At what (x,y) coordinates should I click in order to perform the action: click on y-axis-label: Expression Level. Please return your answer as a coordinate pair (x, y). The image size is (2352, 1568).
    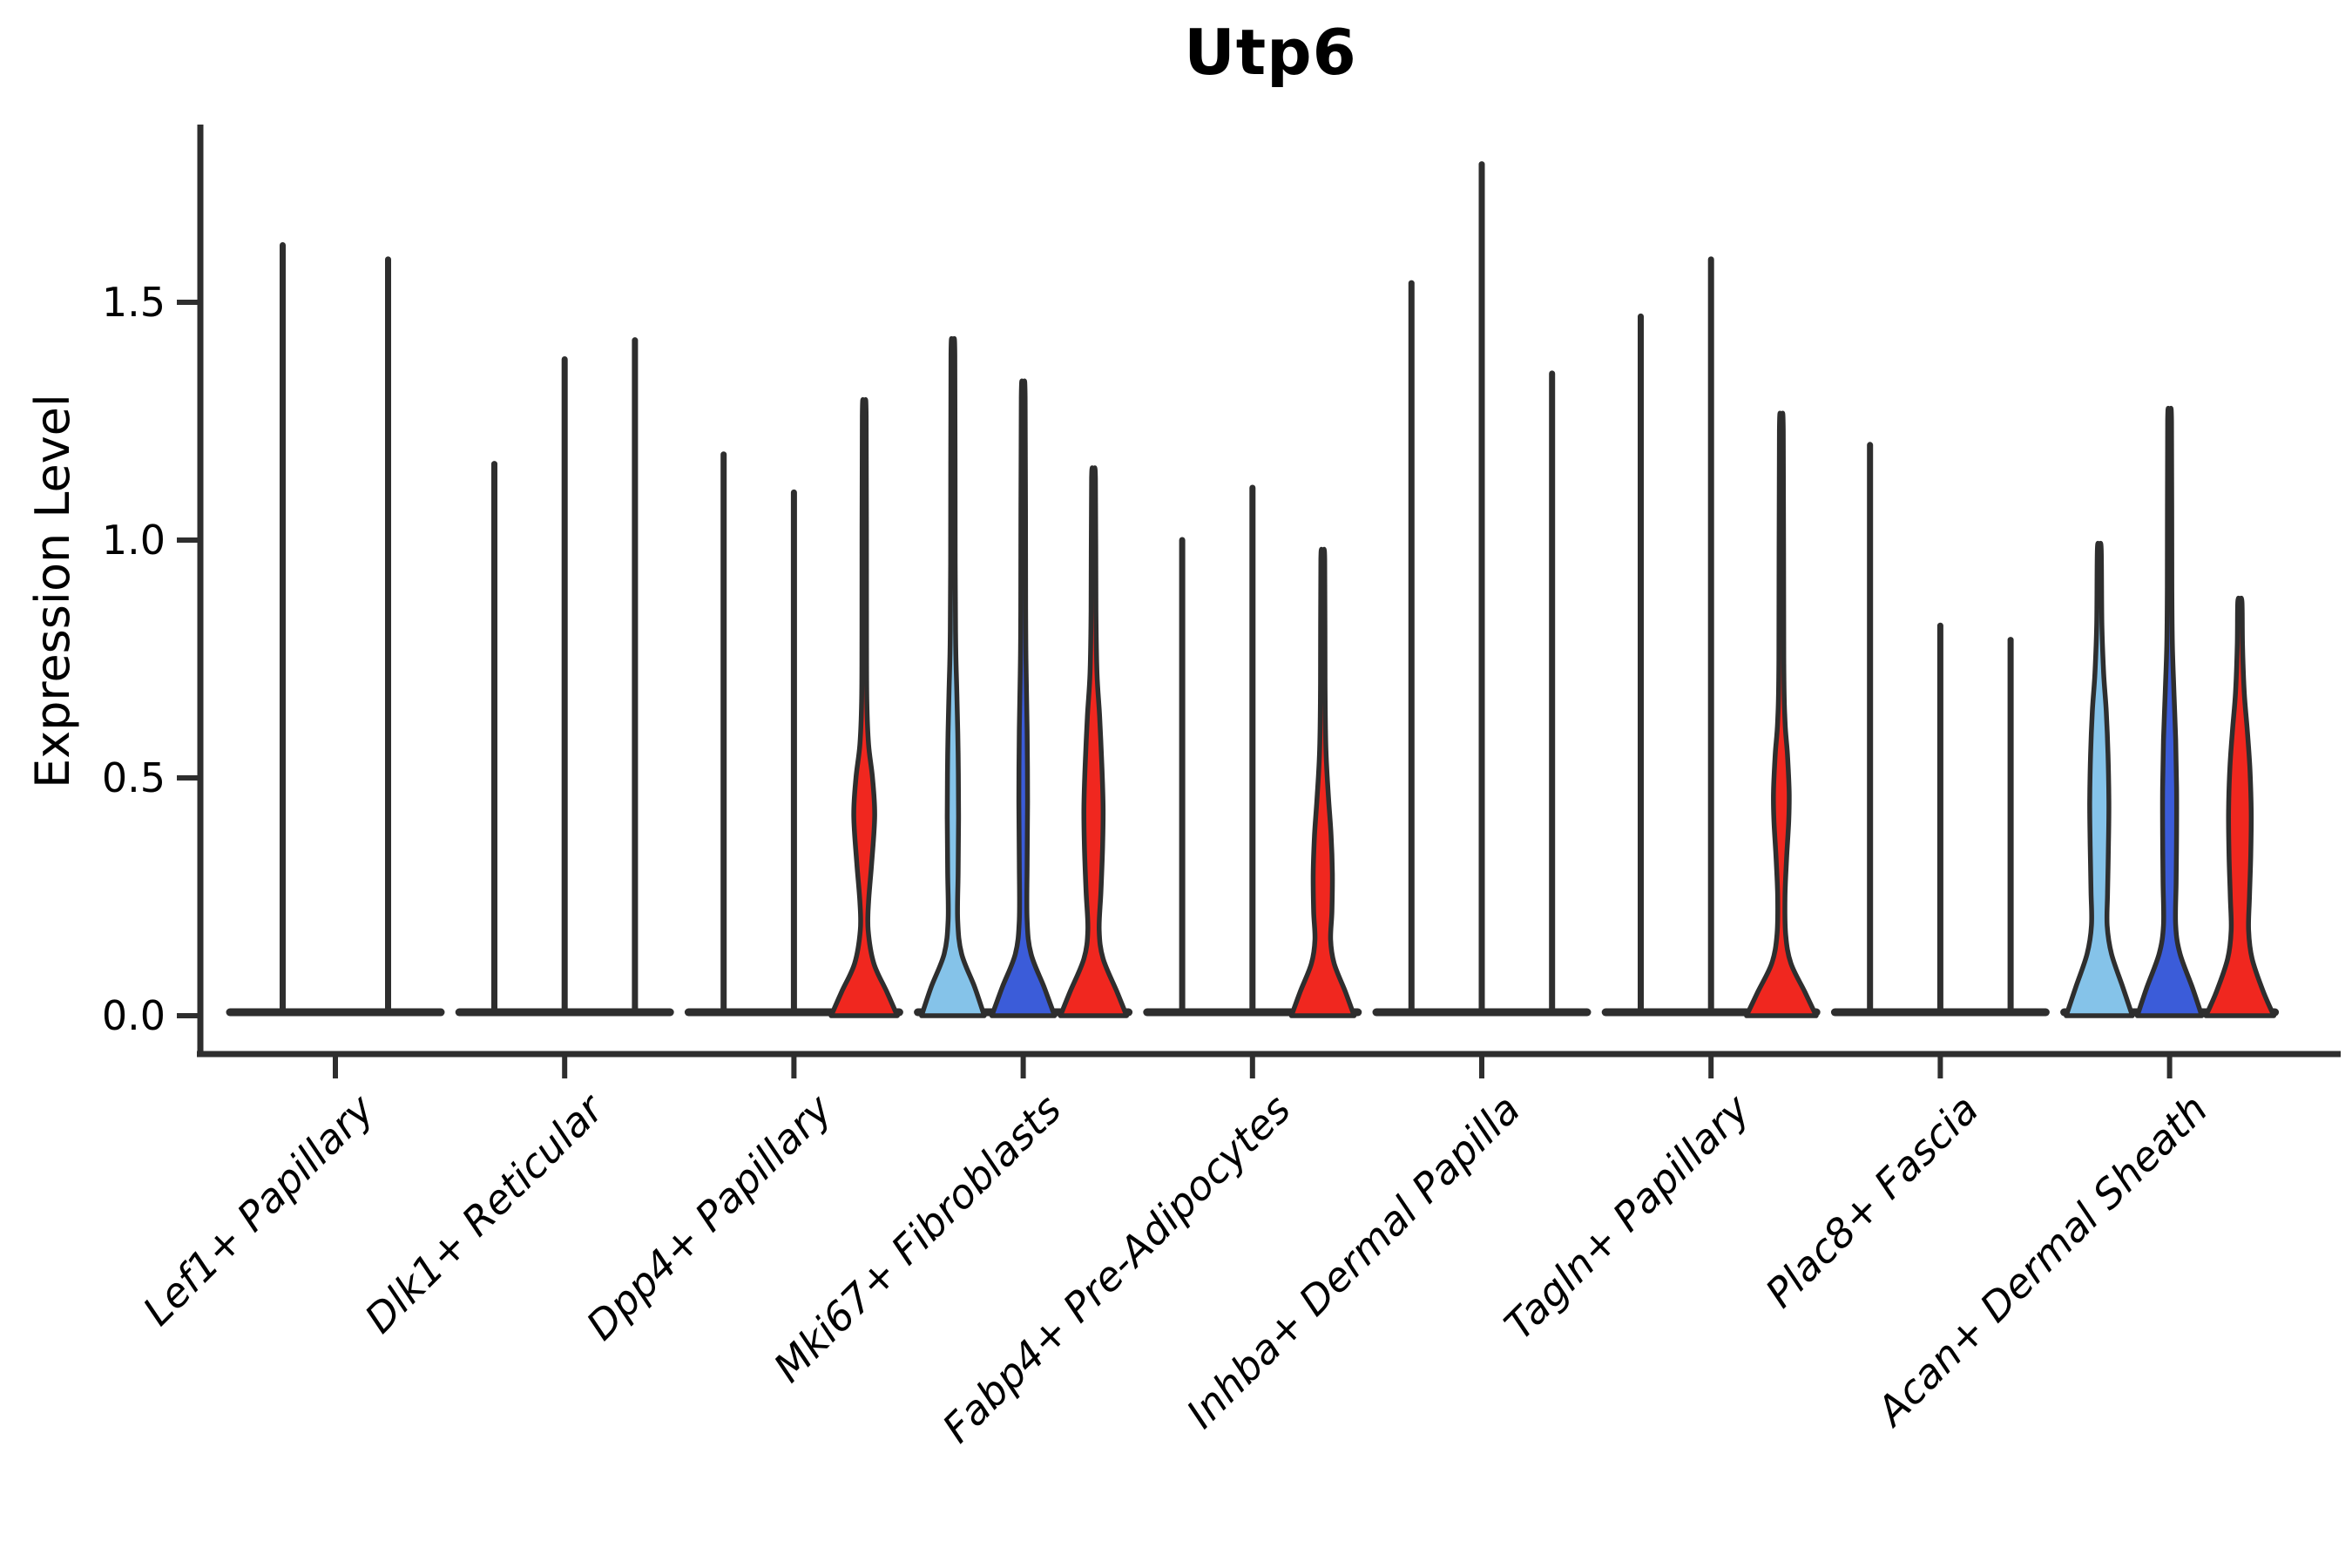
    Looking at the image, I should click on (52, 590).